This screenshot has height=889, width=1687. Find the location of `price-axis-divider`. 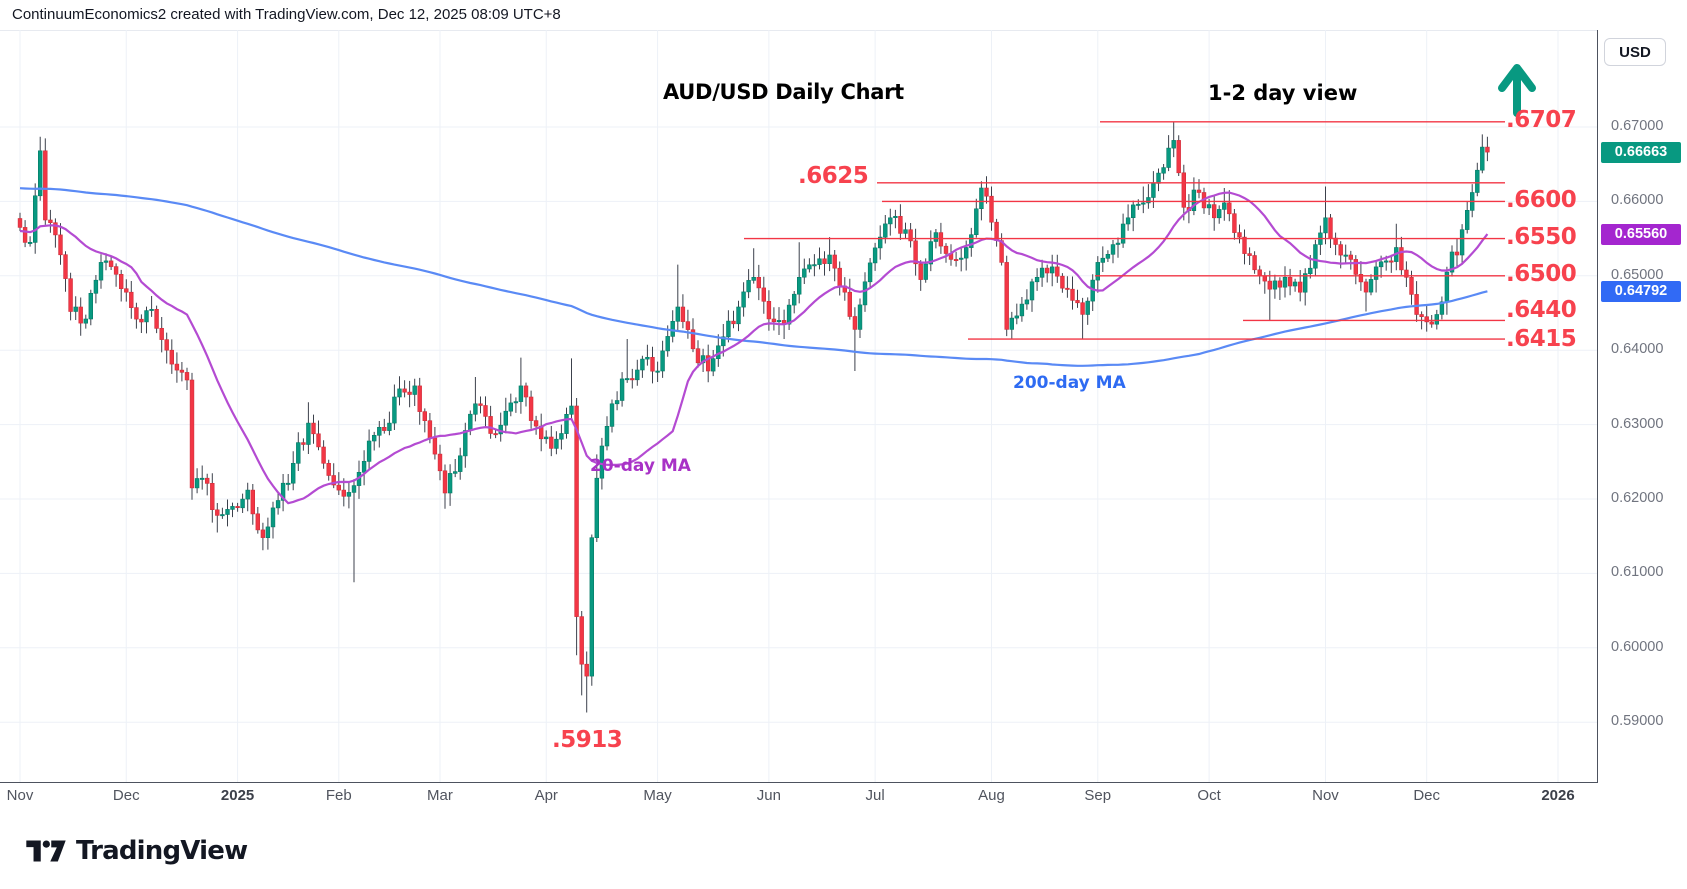

price-axis-divider is located at coordinates (1597, 421).